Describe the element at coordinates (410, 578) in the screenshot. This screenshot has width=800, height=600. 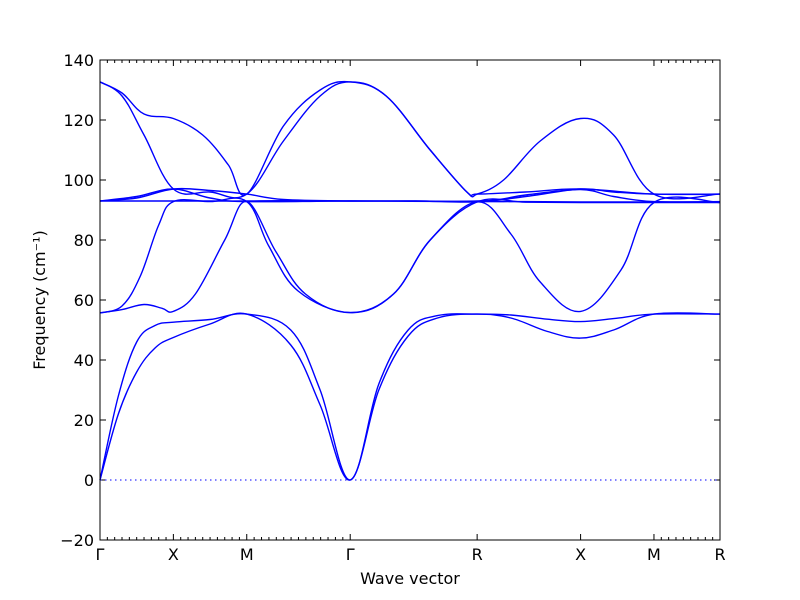
I see `x-axis-label: Wave vector` at that location.